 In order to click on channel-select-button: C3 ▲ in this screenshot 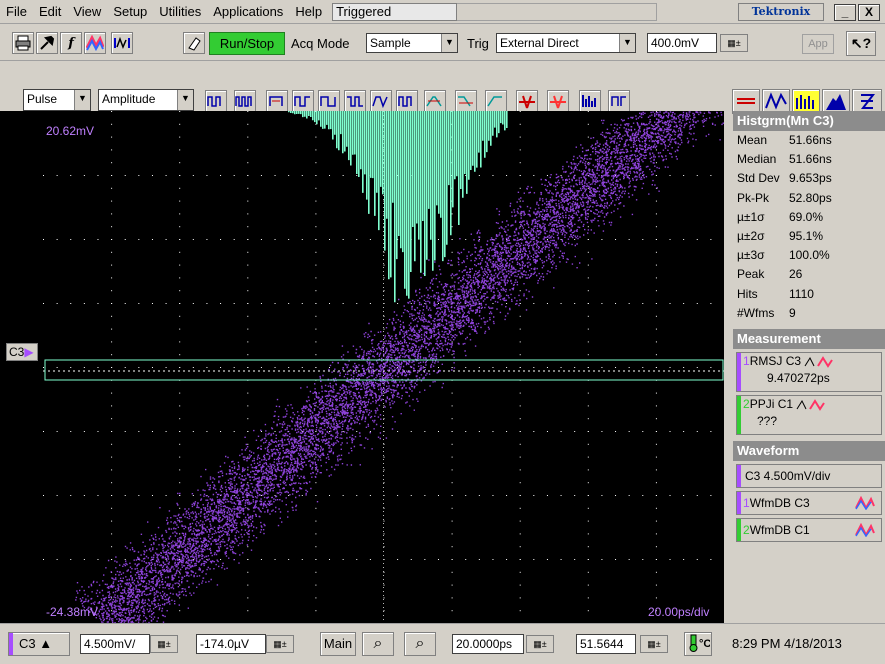, I will do `click(39, 644)`.